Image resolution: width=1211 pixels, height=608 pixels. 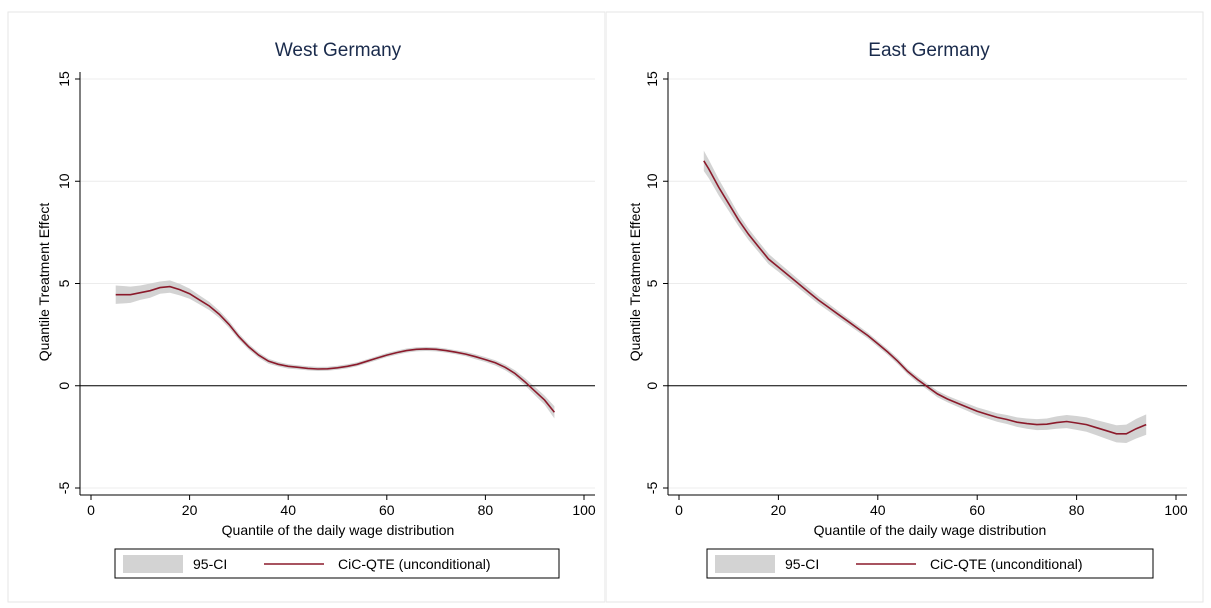 What do you see at coordinates (929, 50) in the screenshot?
I see `chart-title: East Germany` at bounding box center [929, 50].